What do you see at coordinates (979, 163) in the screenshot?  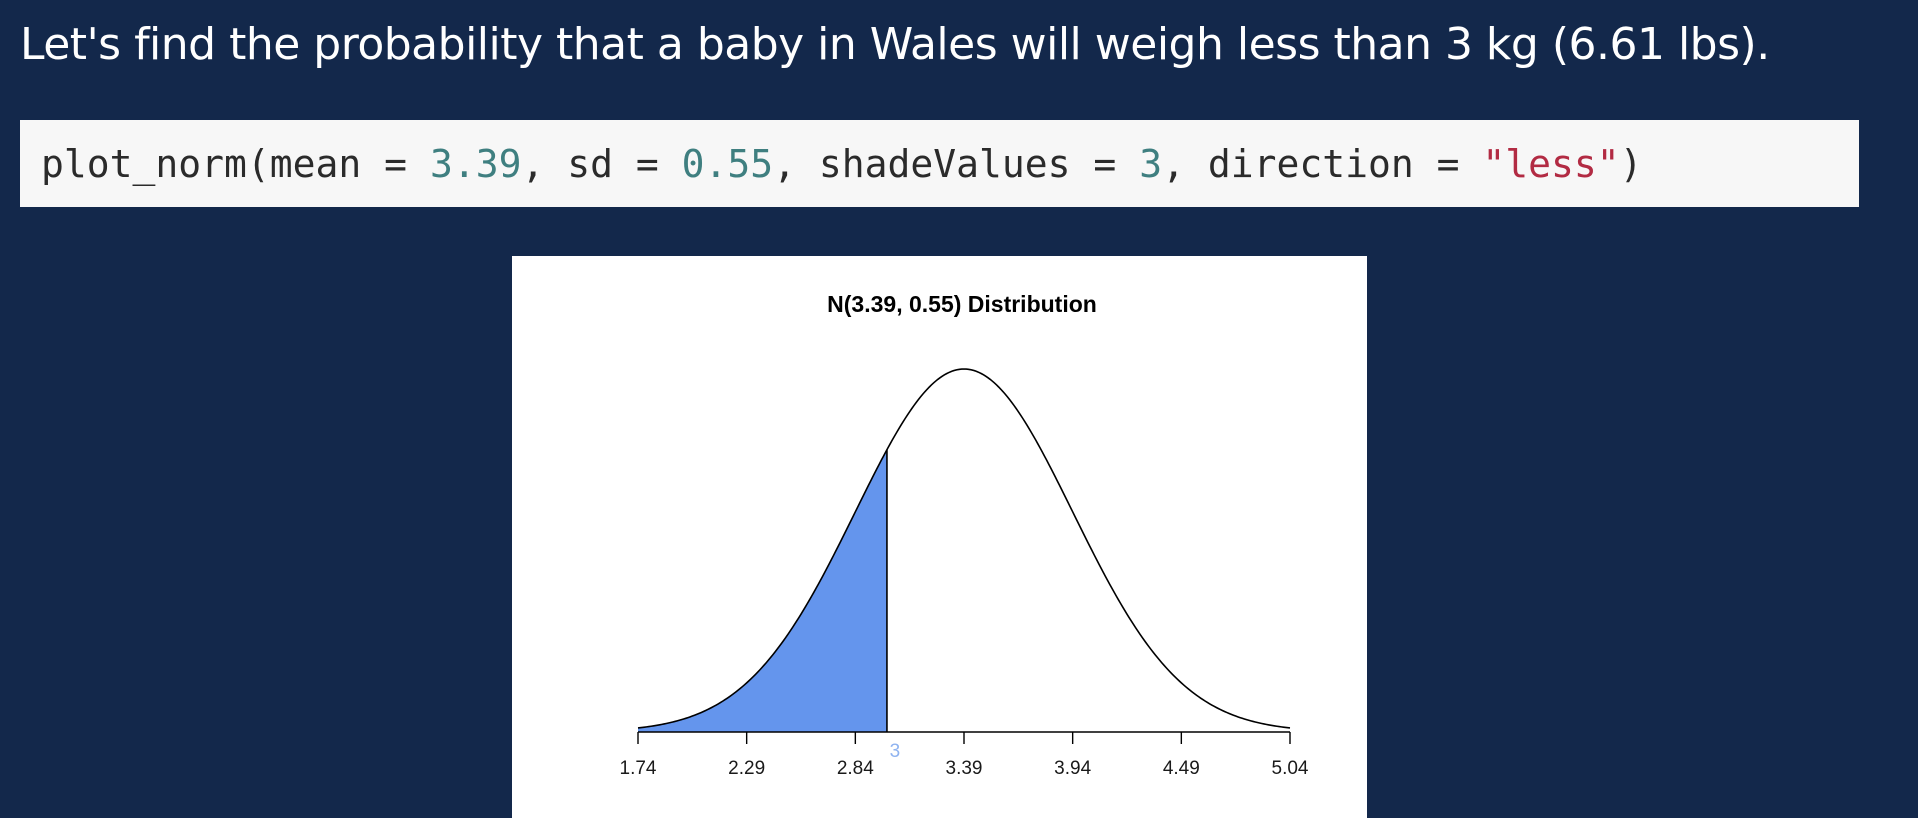 I see `code-shade-arg: shadeValues =` at bounding box center [979, 163].